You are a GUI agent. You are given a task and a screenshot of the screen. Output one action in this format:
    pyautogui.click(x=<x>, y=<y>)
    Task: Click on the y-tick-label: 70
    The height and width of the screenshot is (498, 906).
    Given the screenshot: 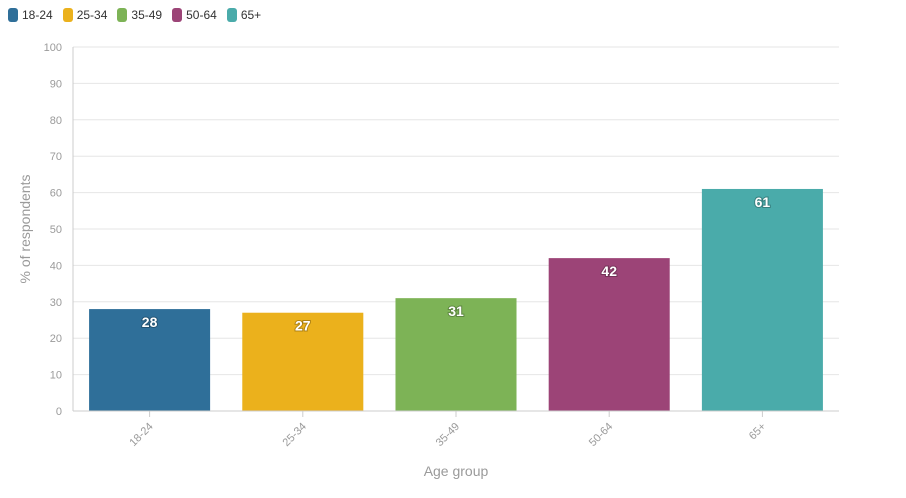 What is the action you would take?
    pyautogui.click(x=56, y=157)
    